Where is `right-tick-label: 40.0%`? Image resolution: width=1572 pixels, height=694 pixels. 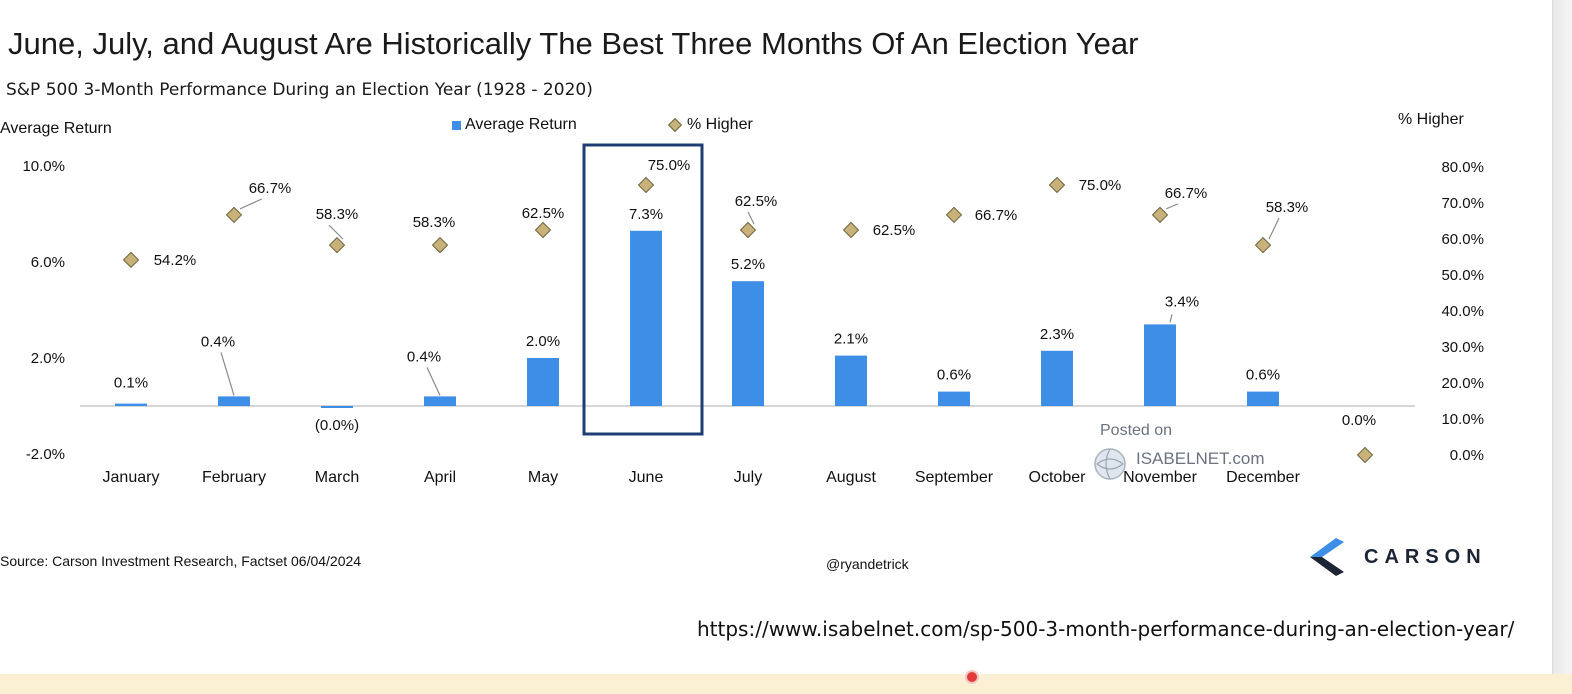 right-tick-label: 40.0% is located at coordinates (1462, 311).